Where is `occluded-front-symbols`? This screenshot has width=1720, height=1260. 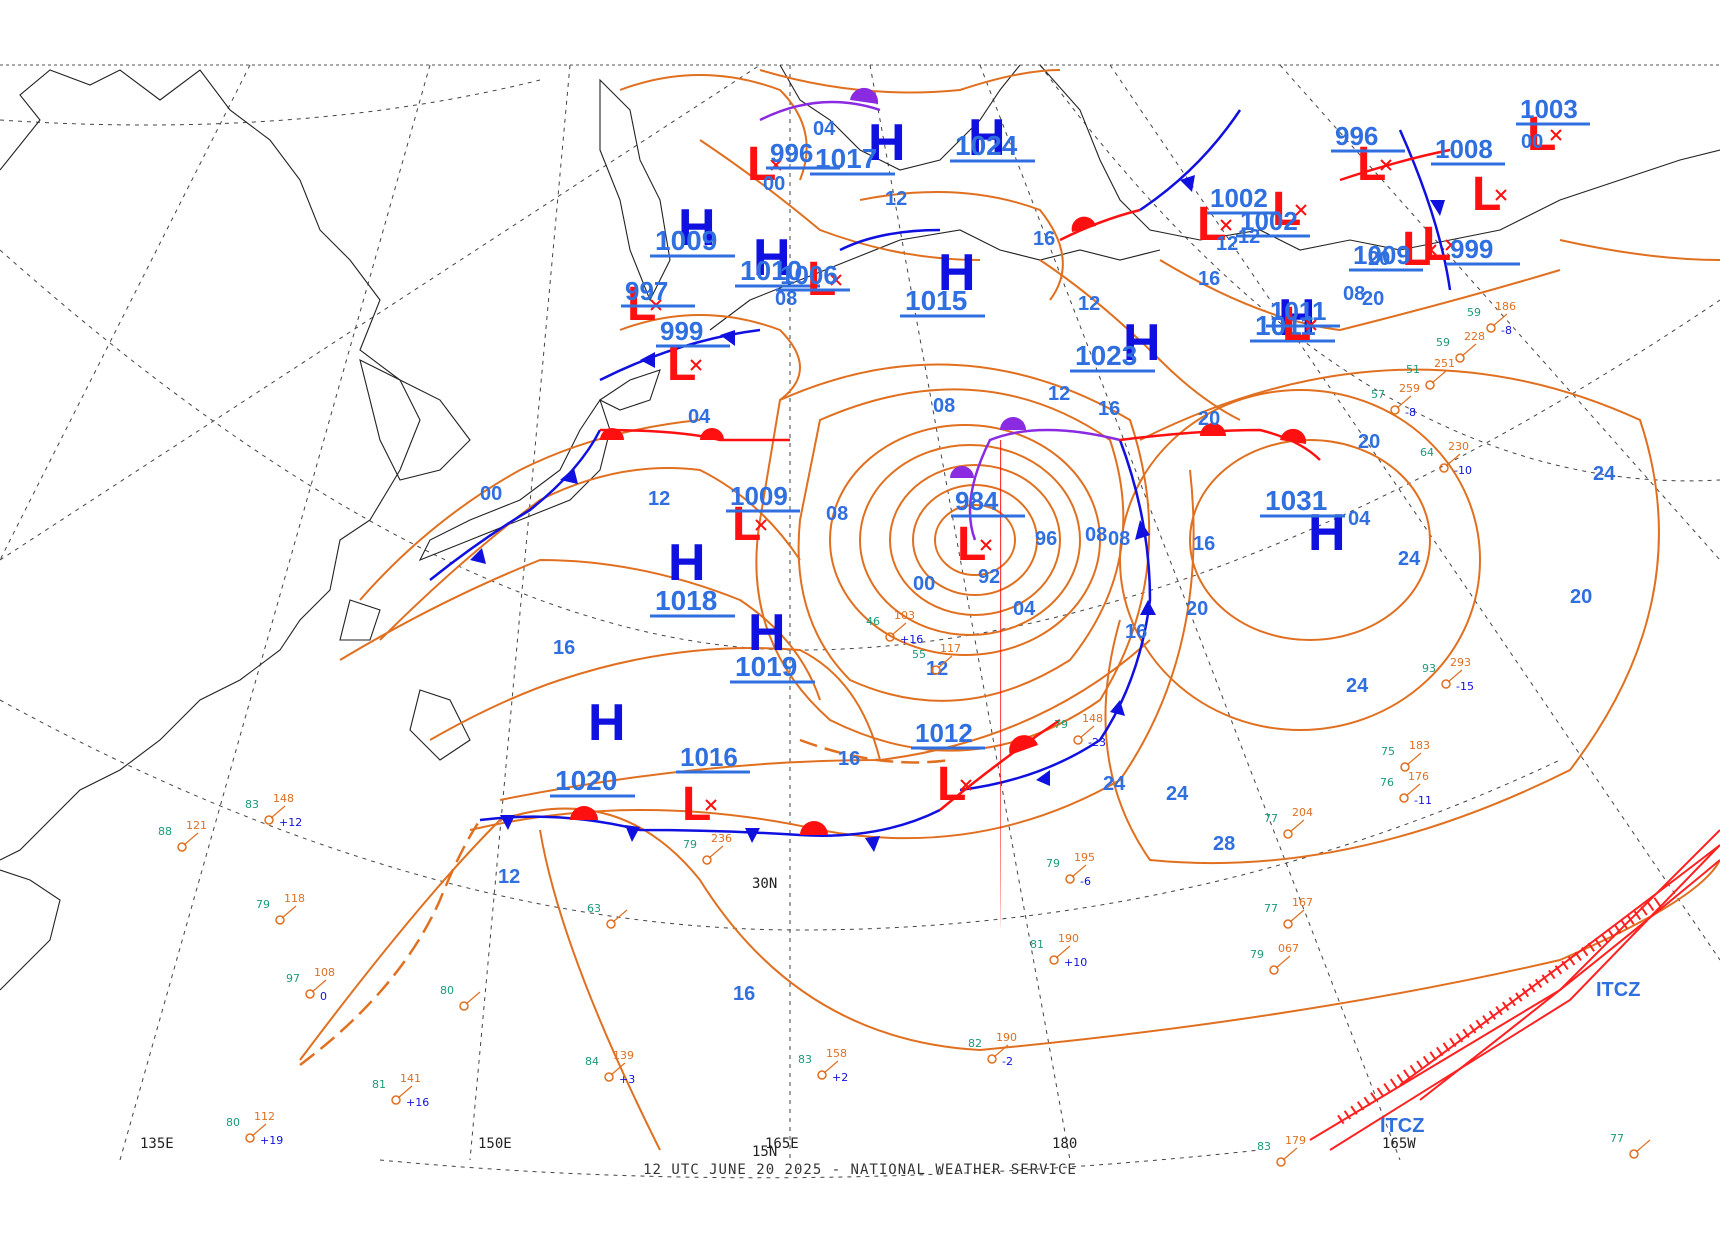
occluded-front-symbols is located at coordinates (938, 282).